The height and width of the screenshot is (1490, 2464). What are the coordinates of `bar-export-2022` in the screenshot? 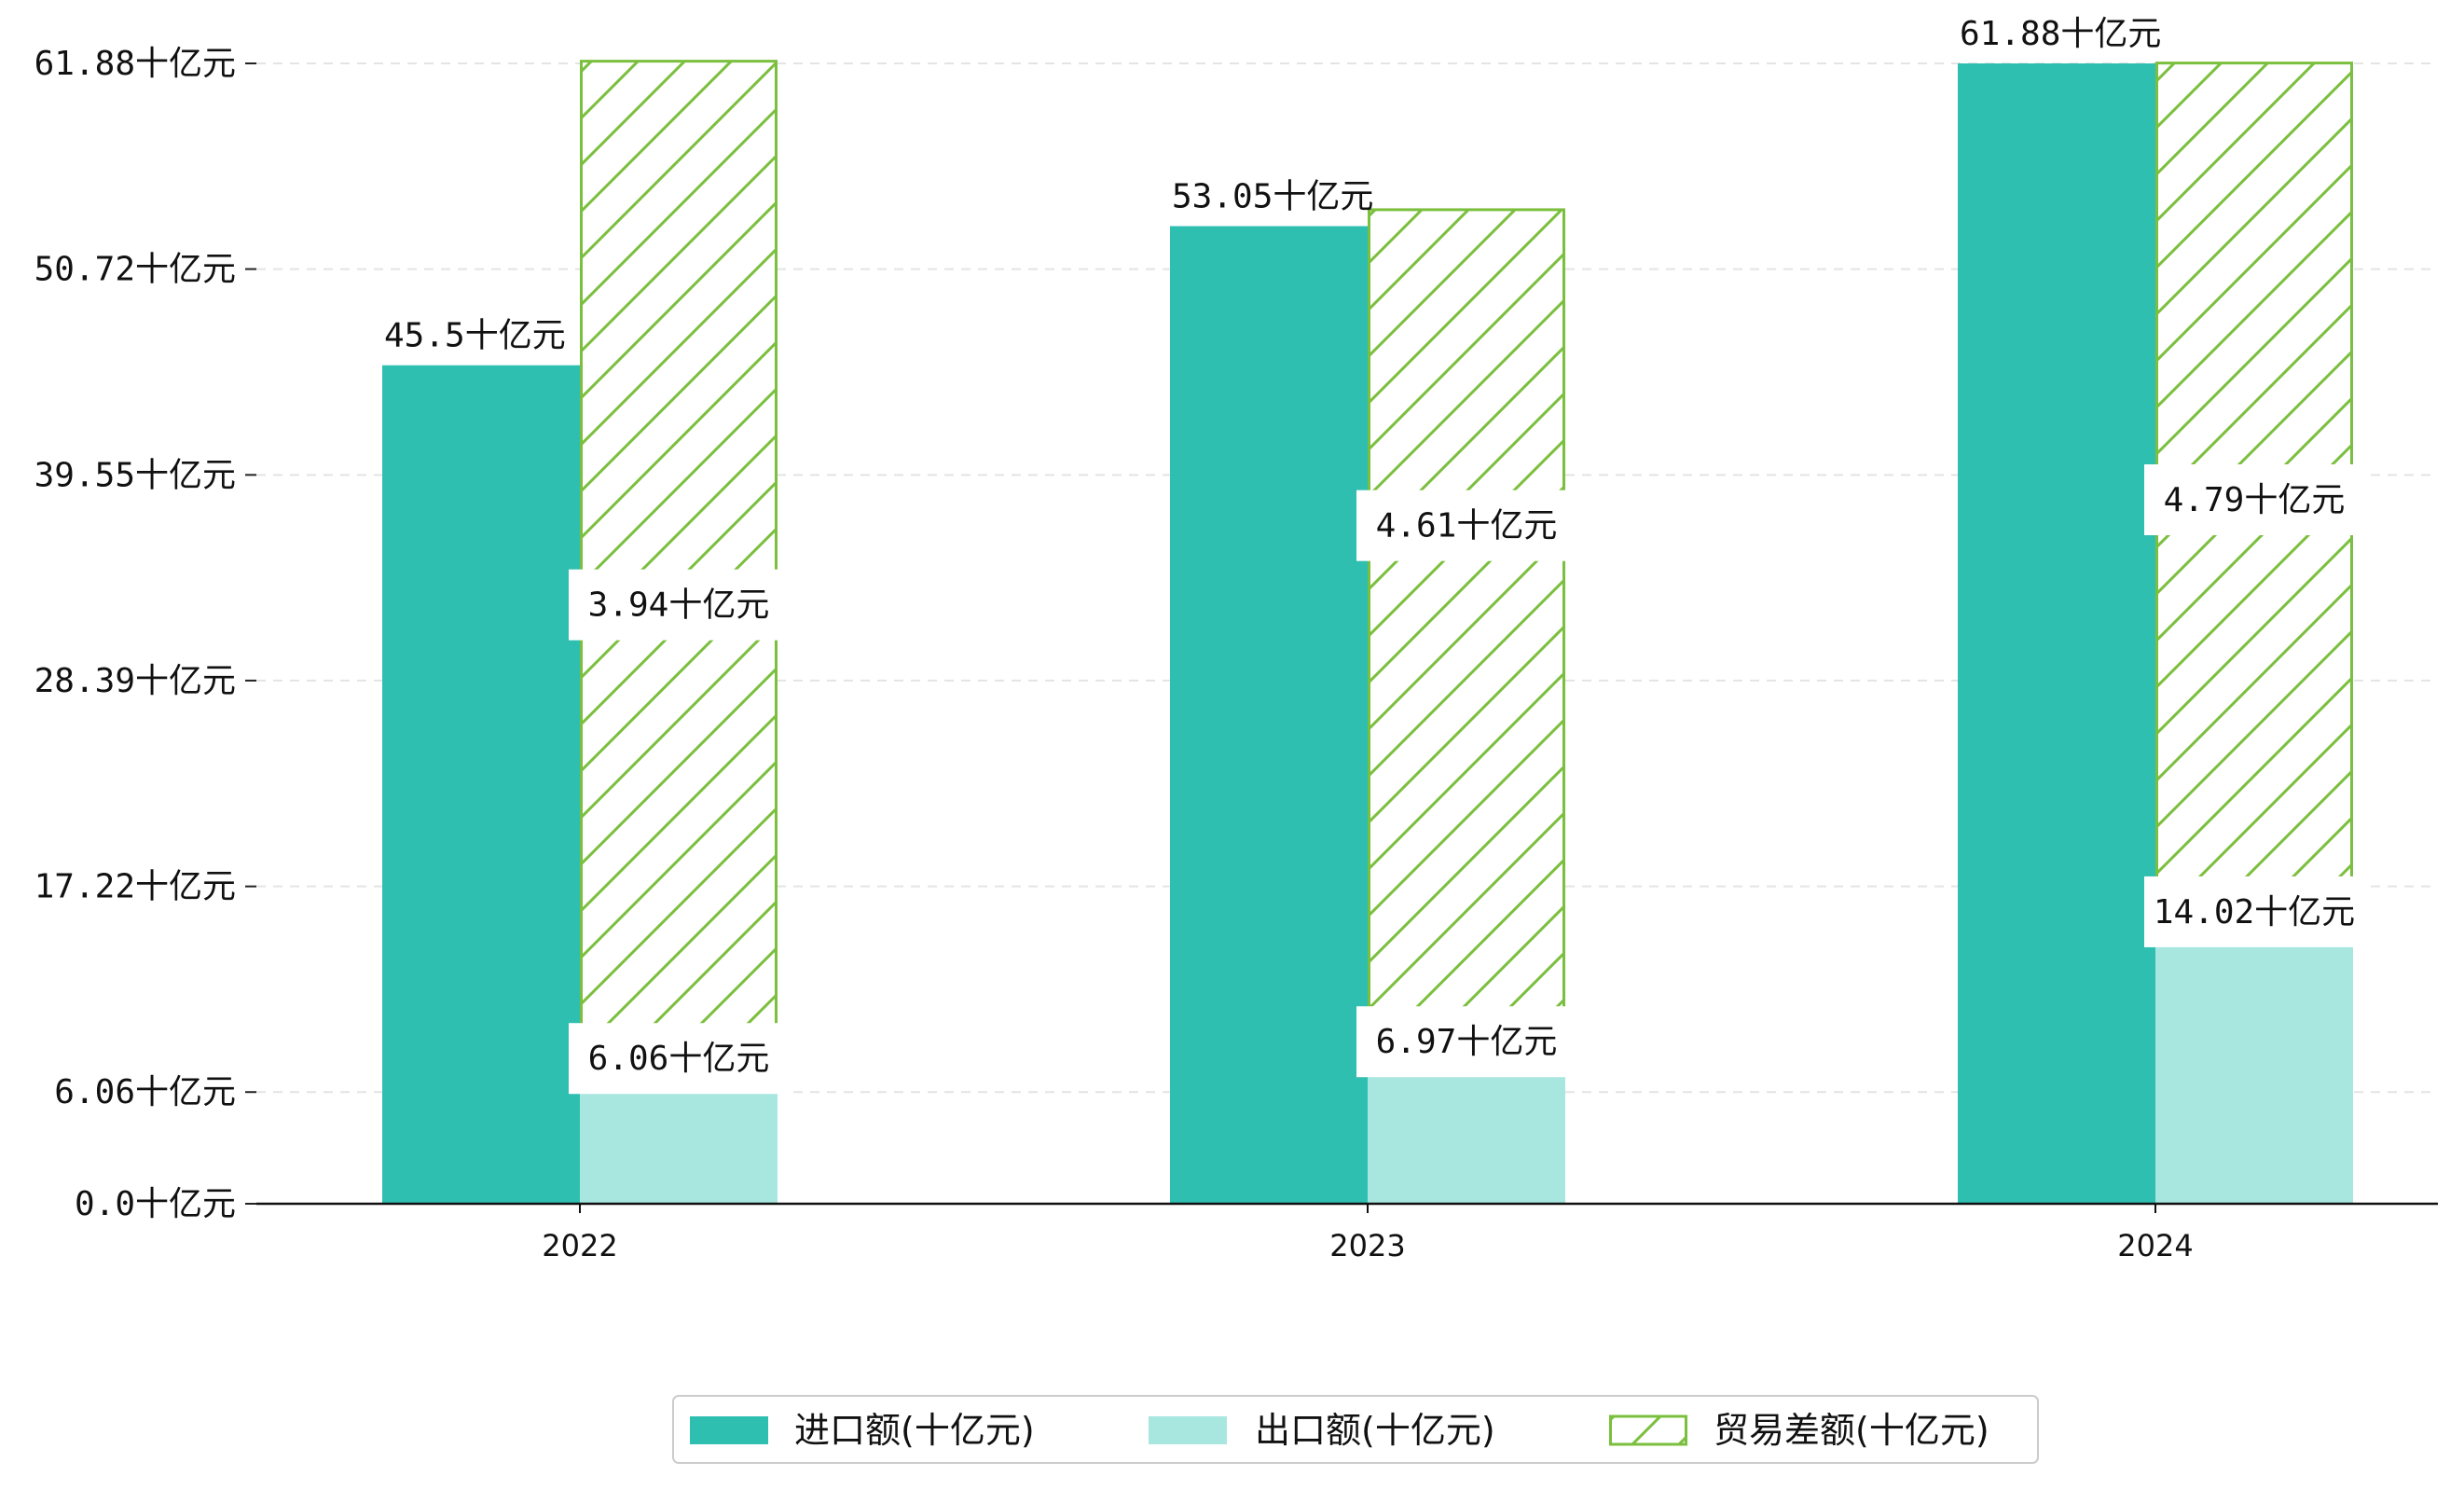 It's located at (679, 1148).